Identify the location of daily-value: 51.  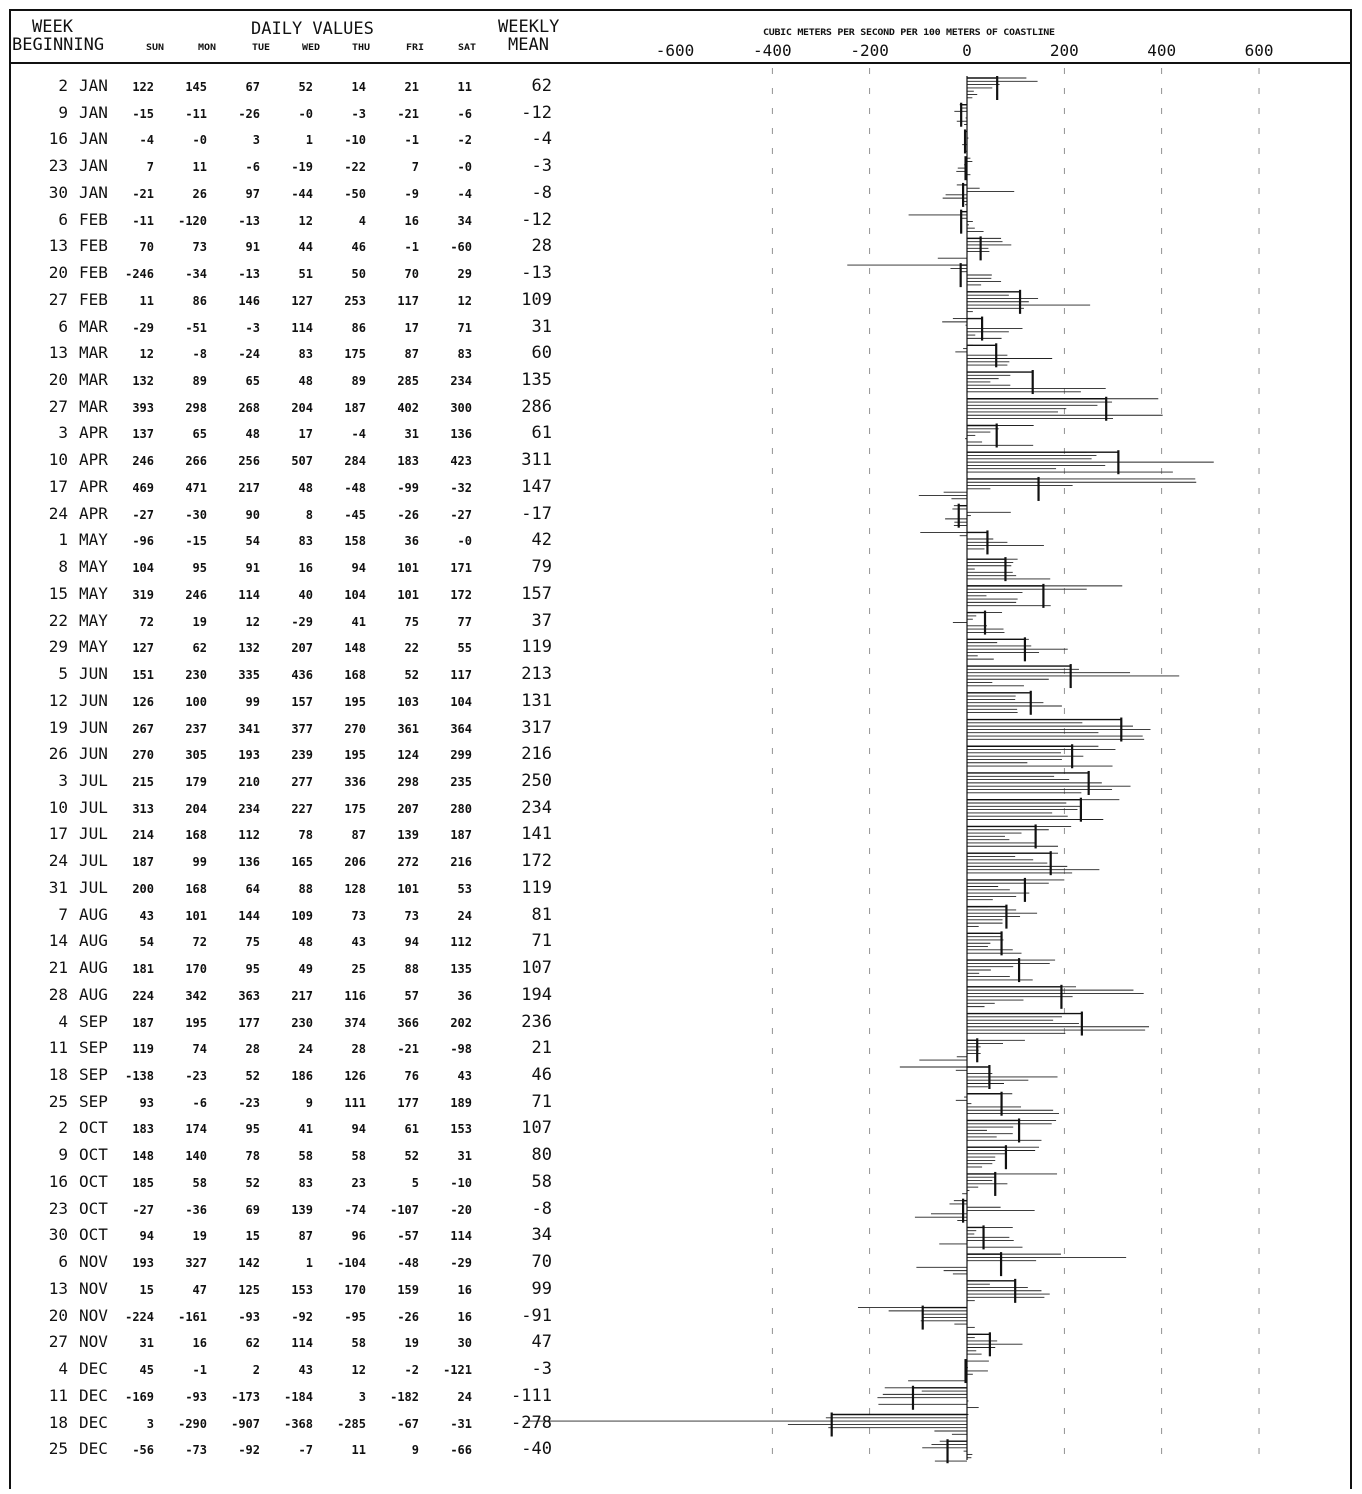
(305, 274).